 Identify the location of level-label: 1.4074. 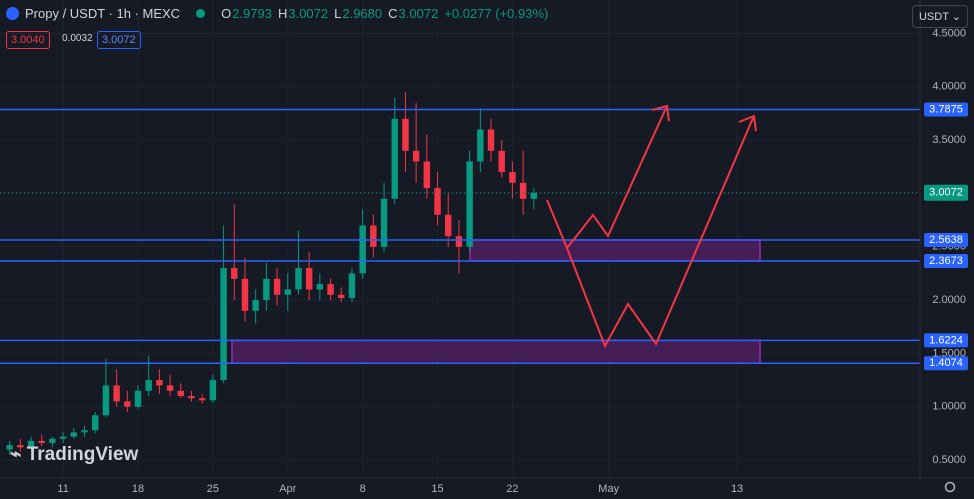
(946, 363).